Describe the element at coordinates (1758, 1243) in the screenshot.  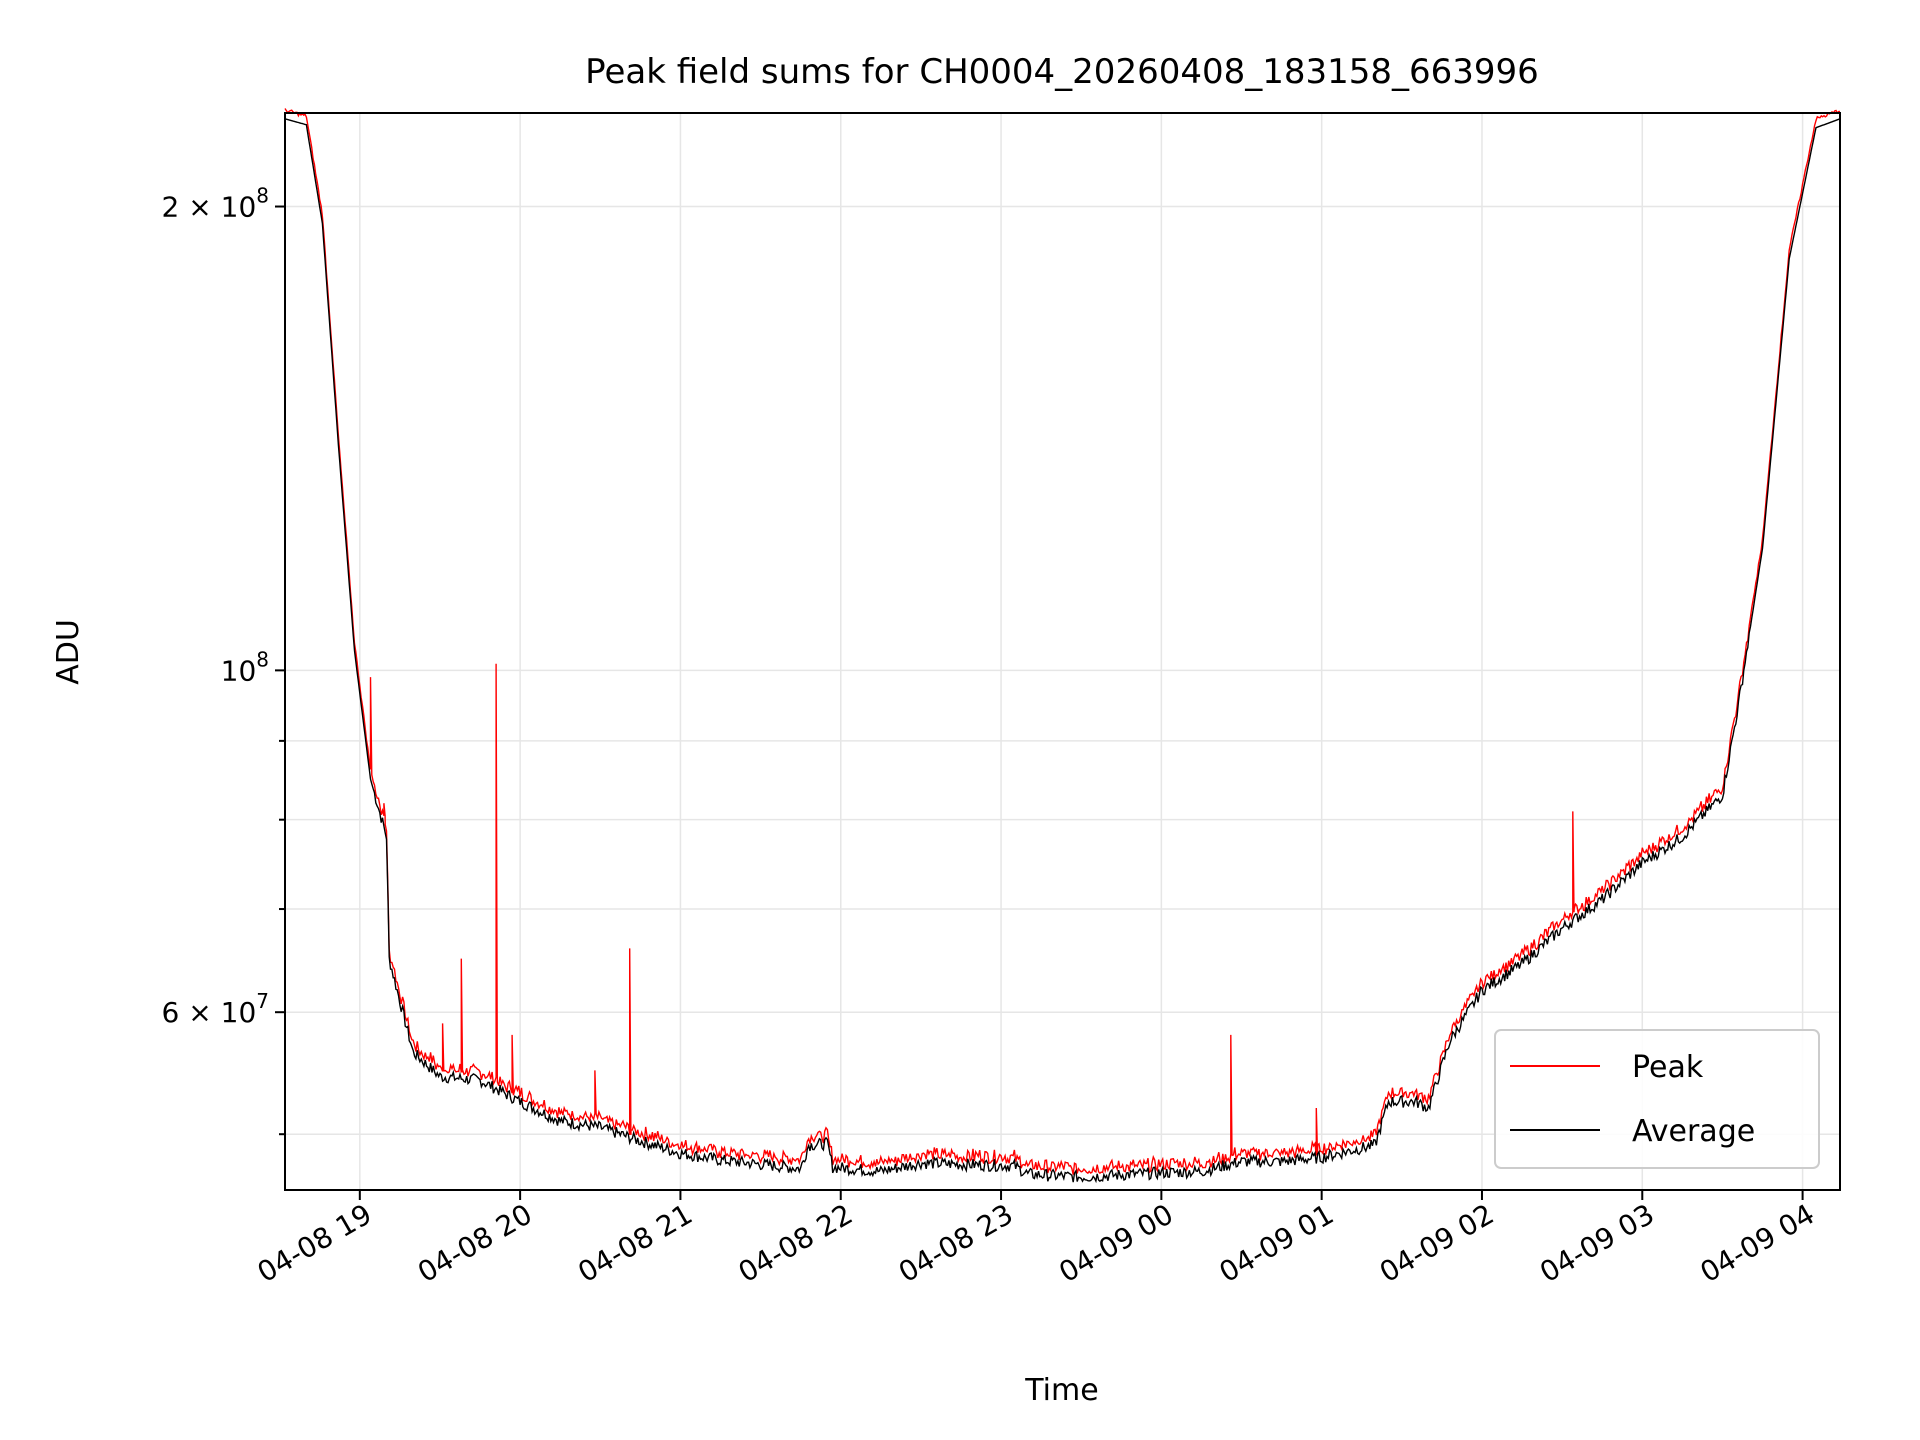
I see `x-tick-label: 04-09 04` at that location.